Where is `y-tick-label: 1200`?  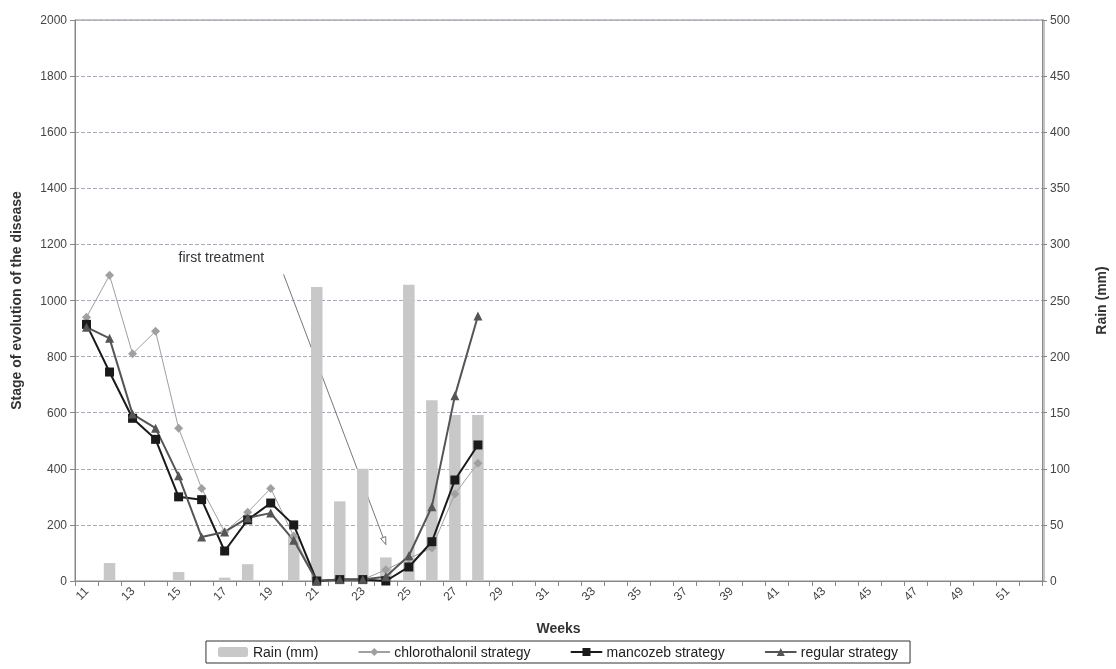 y-tick-label: 1200 is located at coordinates (54, 244).